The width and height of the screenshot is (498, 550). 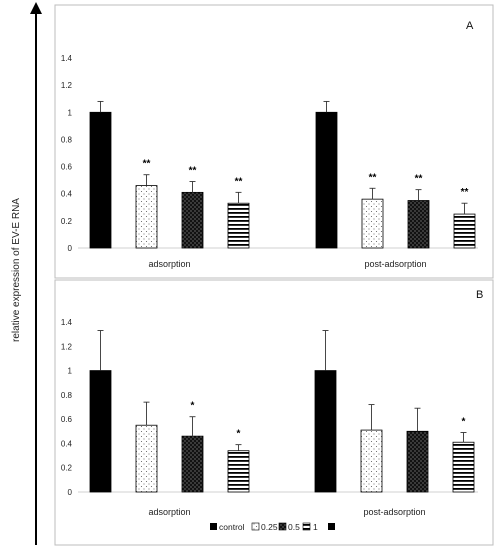 I want to click on y-arrow-head, so click(x=36, y=8).